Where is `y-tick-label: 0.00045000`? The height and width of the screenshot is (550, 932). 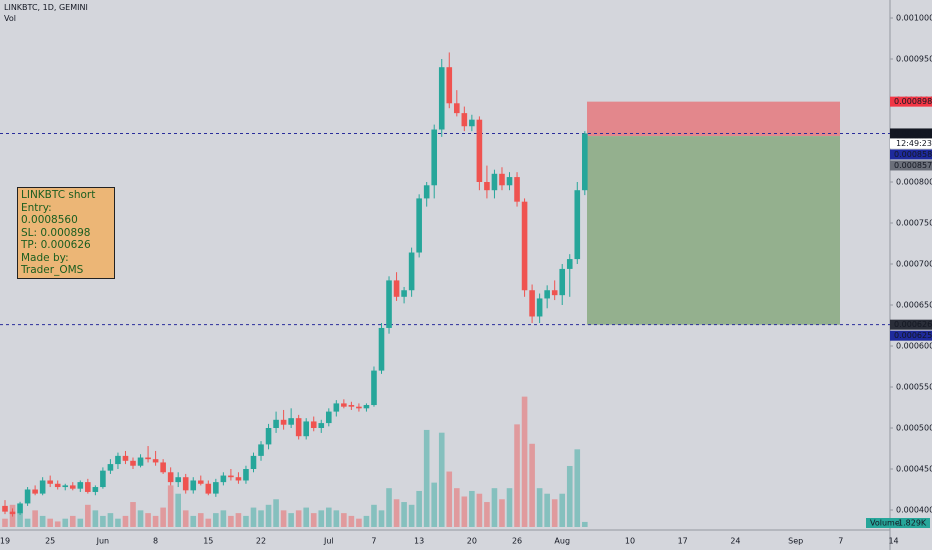 y-tick-label: 0.00045000 is located at coordinates (914, 469).